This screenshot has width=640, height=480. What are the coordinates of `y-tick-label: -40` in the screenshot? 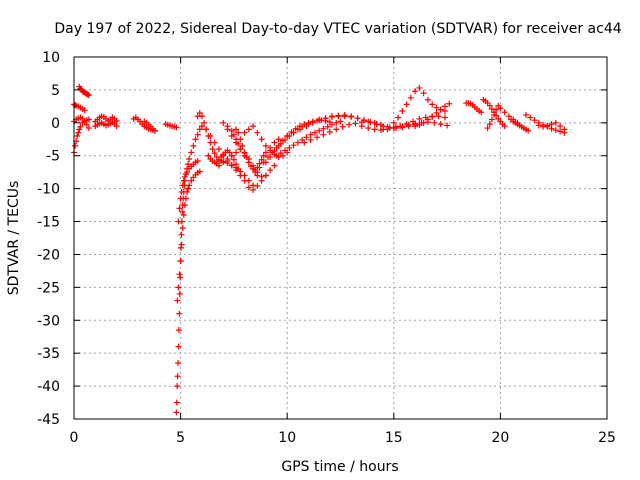 It's located at (48, 387).